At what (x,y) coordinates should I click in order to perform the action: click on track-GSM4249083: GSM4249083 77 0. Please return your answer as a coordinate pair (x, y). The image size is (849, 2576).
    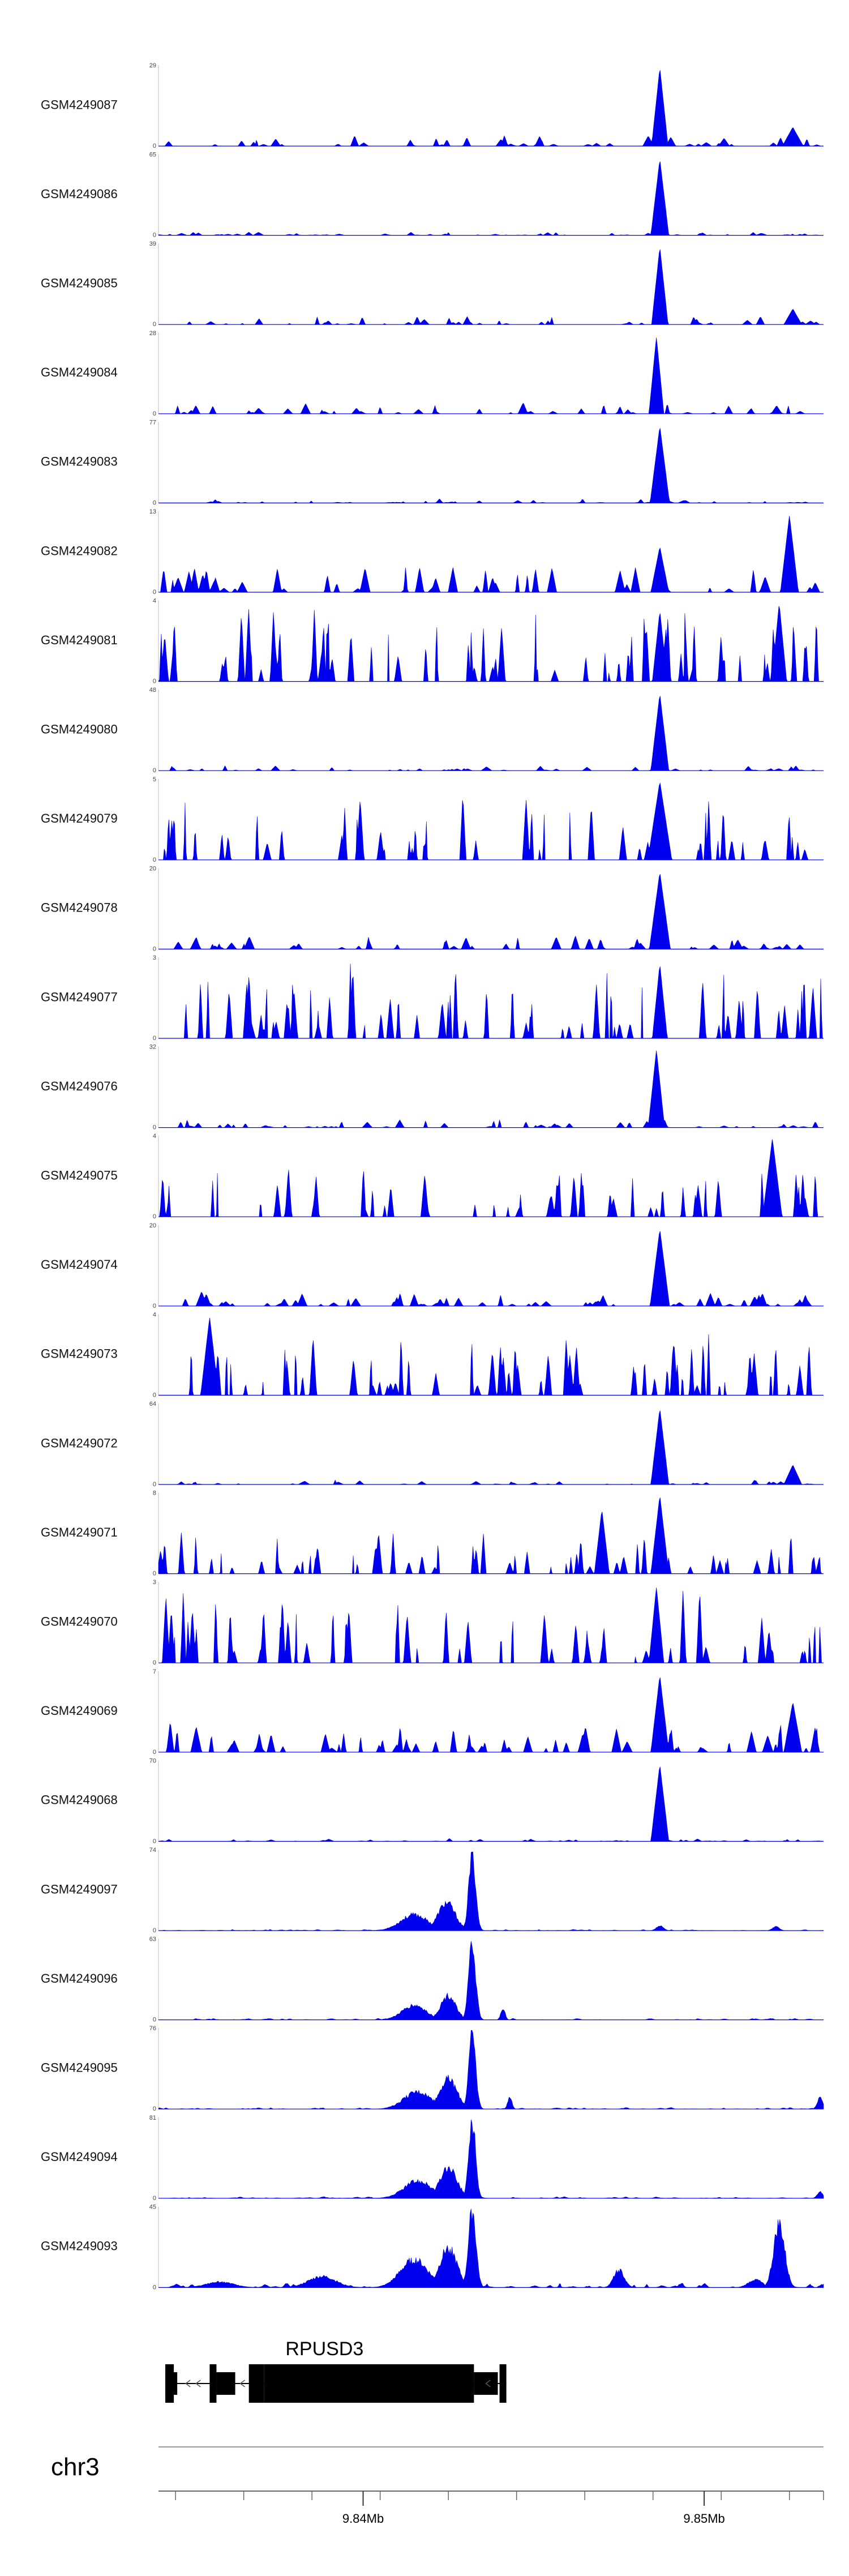
    Looking at the image, I should click on (432, 462).